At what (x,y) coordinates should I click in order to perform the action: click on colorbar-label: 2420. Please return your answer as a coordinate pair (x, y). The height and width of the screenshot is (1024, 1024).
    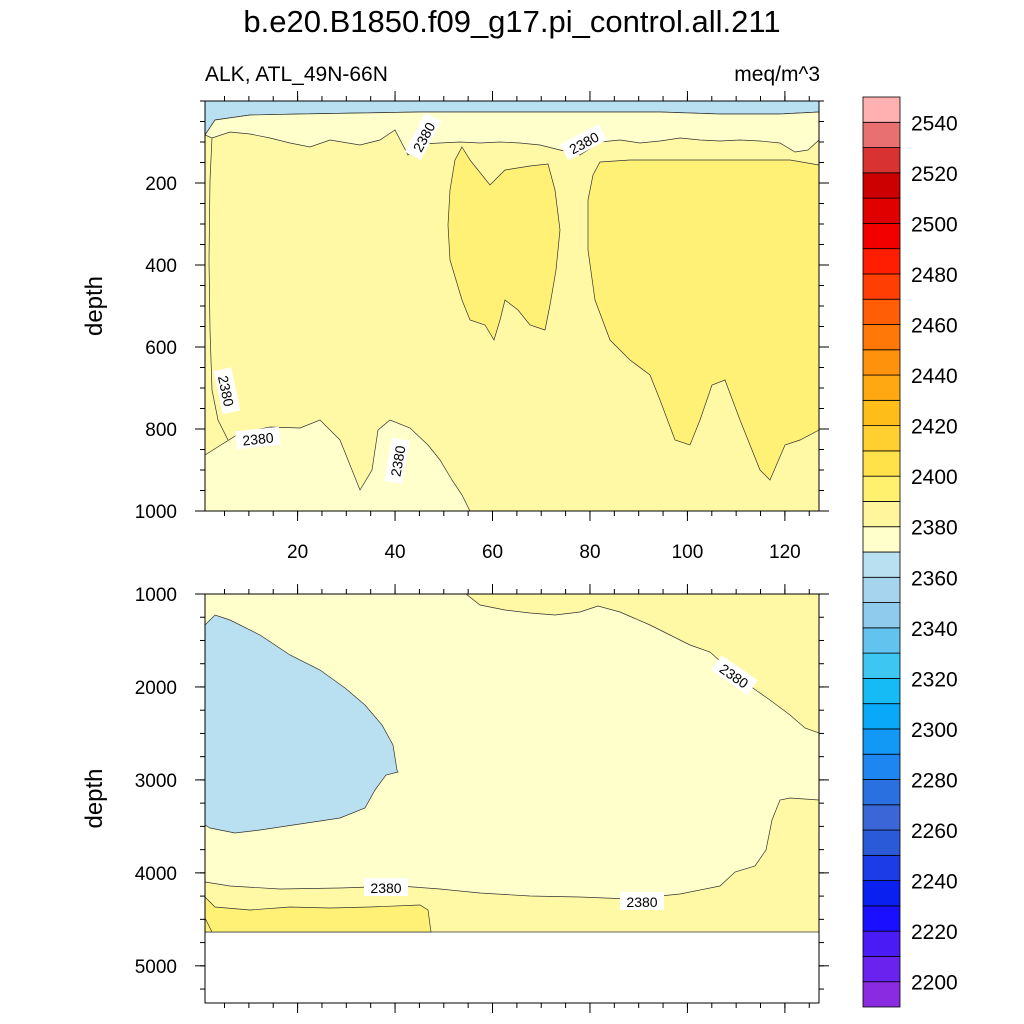
    Looking at the image, I should click on (934, 427).